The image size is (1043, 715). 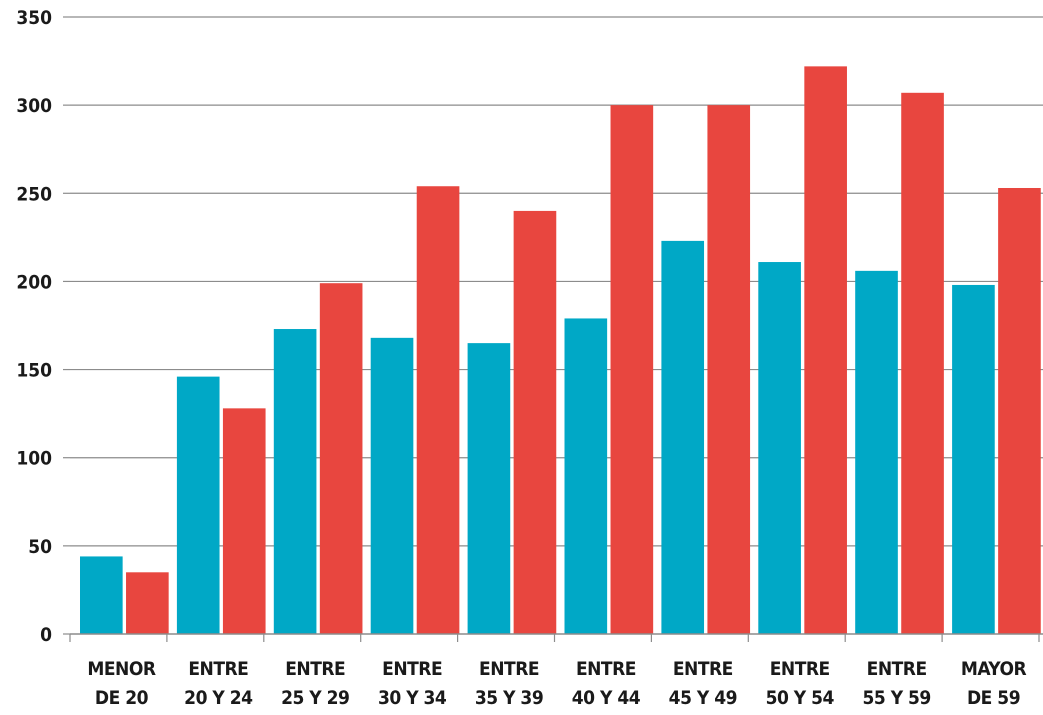 I want to click on x-category-label: 45 Y 49, so click(x=703, y=698).